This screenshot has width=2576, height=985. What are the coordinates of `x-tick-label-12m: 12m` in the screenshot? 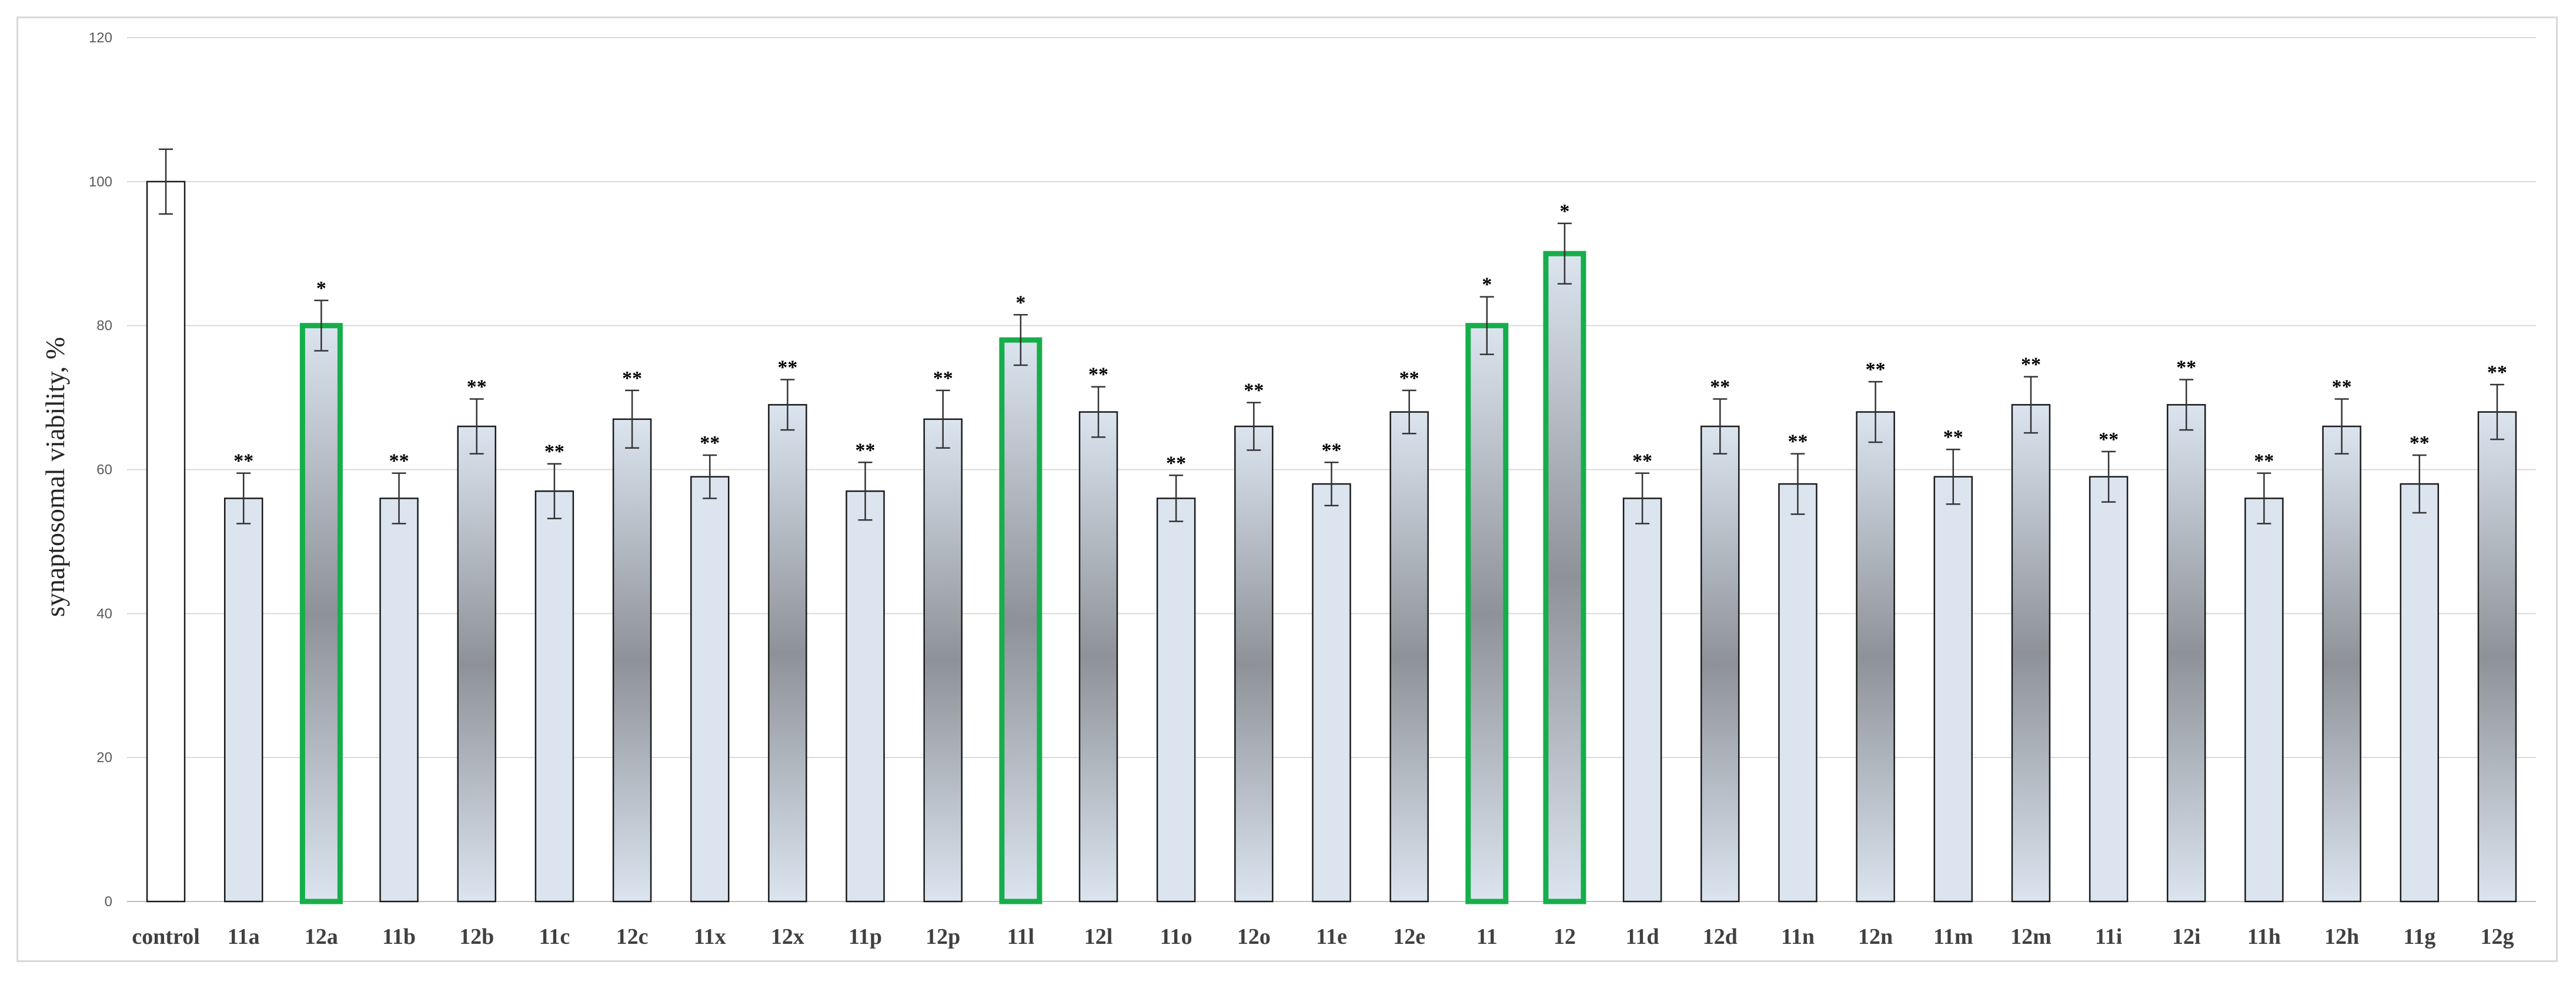 It's located at (2031, 937).